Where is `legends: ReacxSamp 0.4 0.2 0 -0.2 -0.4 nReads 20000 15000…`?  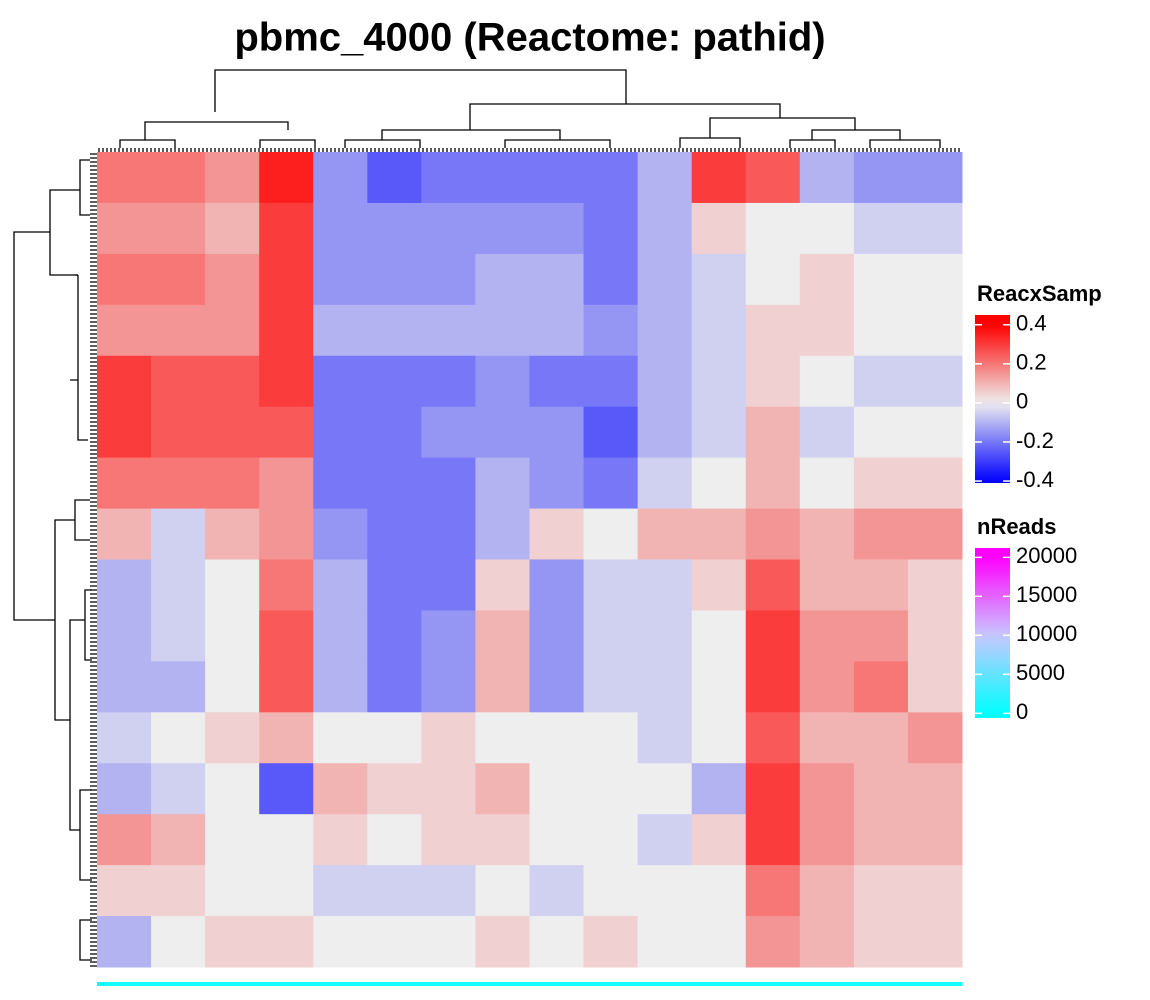
legends: ReacxSamp 0.4 0.2 0 -0.2 -0.4 nReads 20000 15000… is located at coordinates (1038, 502).